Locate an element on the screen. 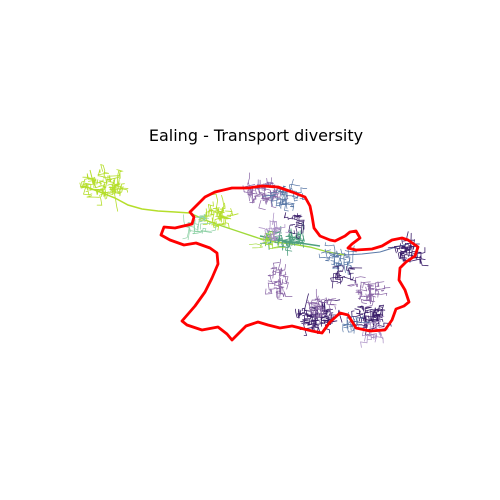 The height and width of the screenshot is (500, 500). cluster-east-mauve is located at coordinates (369, 292).